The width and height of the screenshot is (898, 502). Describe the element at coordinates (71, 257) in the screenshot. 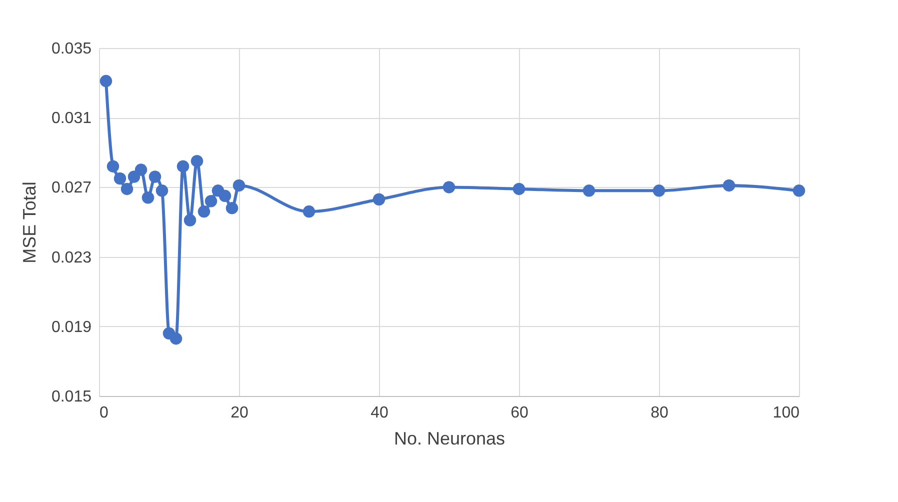

I see `y-tick-label: 0.023` at that location.